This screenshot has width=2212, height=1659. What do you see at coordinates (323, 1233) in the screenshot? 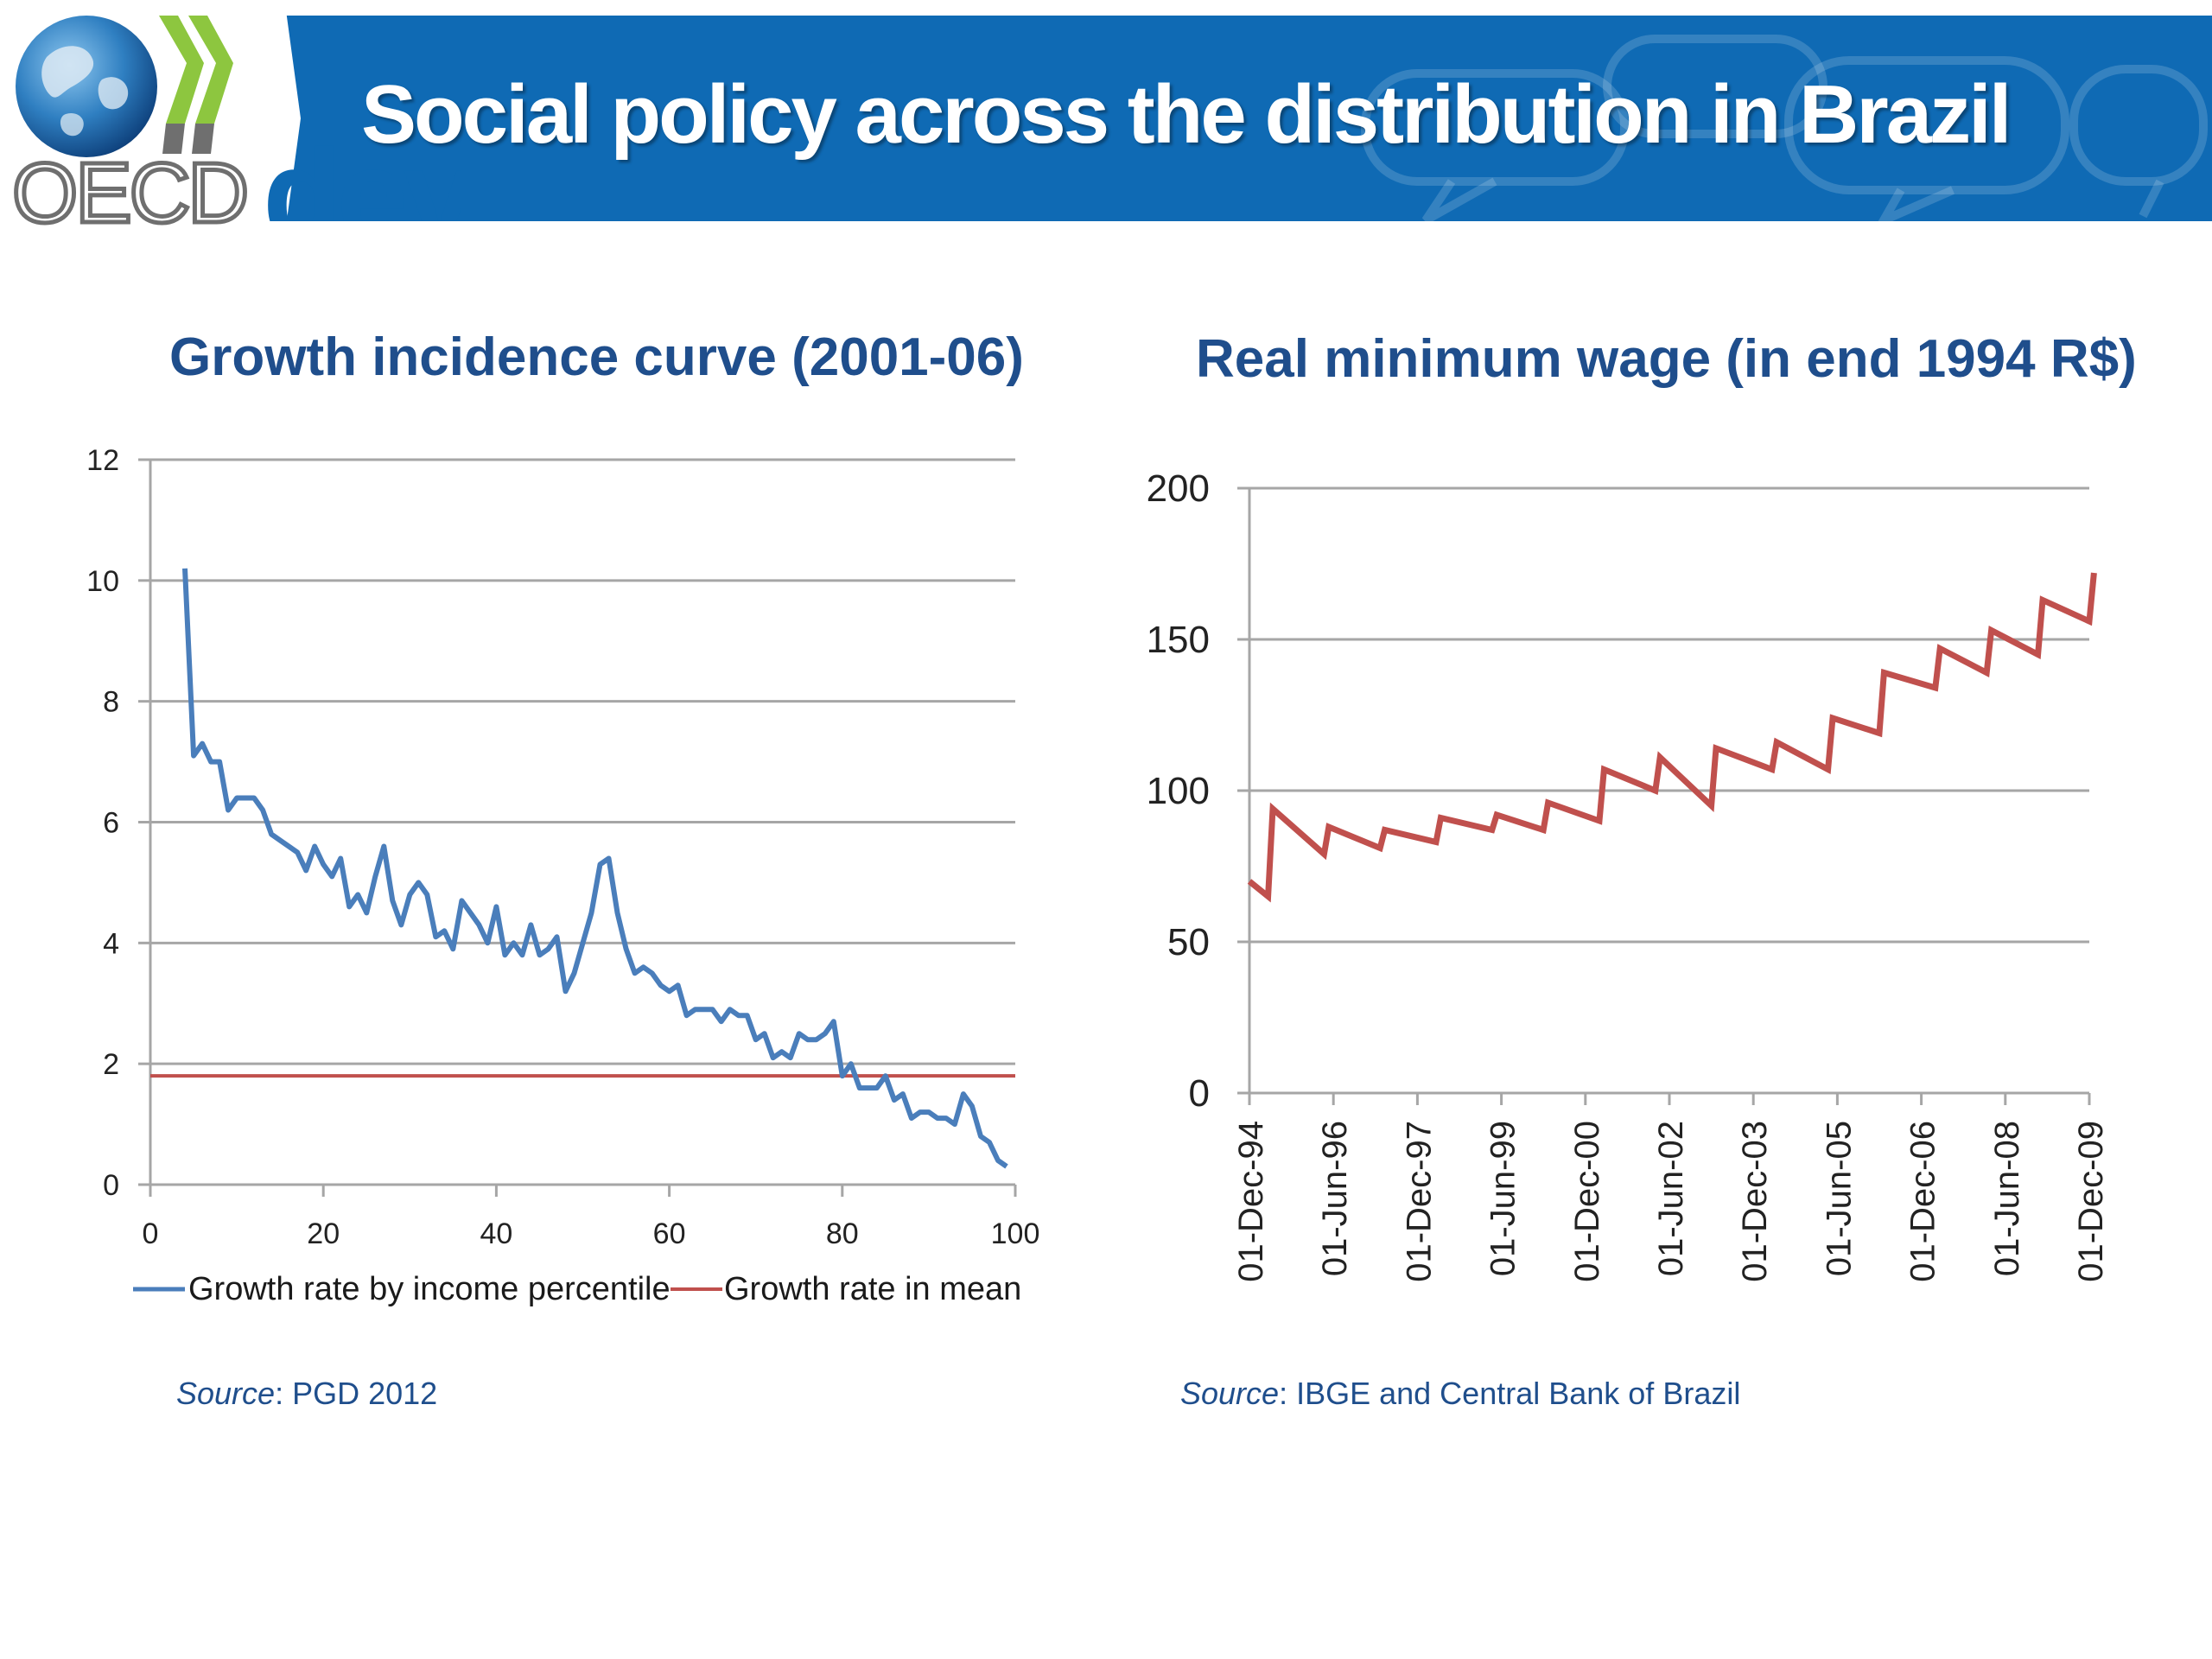
I see `left-x-tick-label: 20` at bounding box center [323, 1233].